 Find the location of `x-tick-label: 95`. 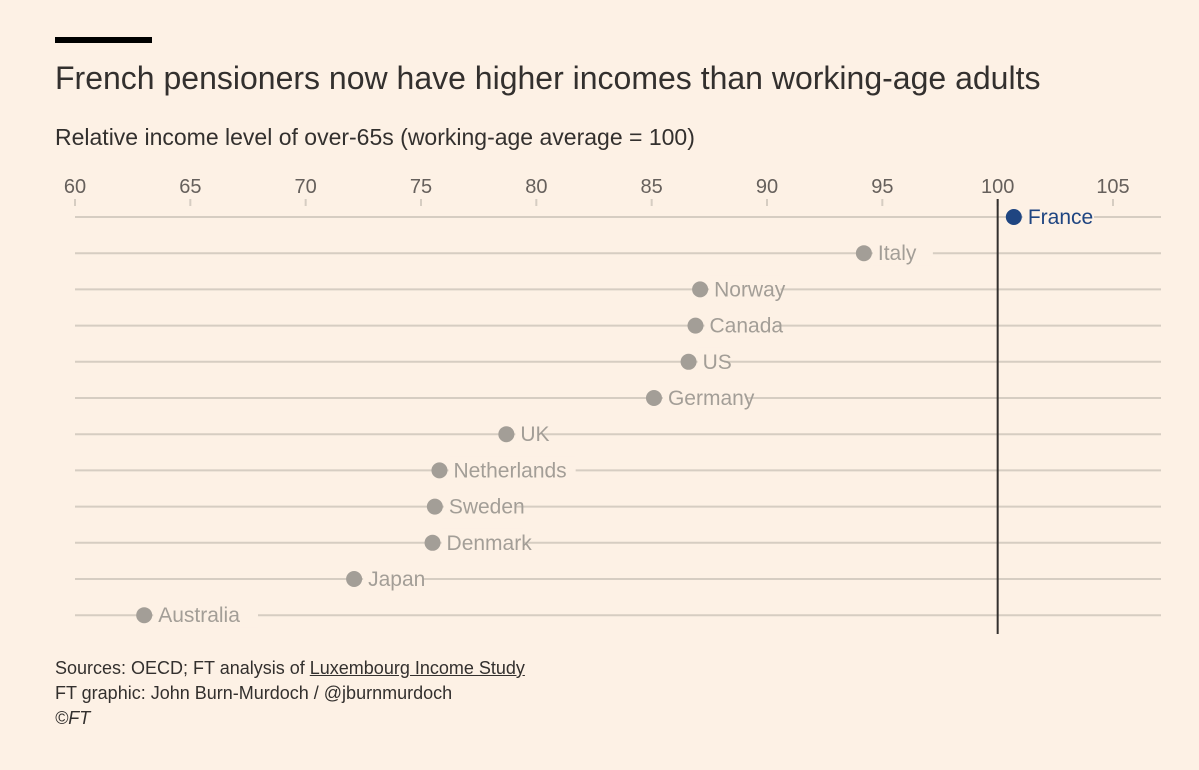

x-tick-label: 95 is located at coordinates (882, 187).